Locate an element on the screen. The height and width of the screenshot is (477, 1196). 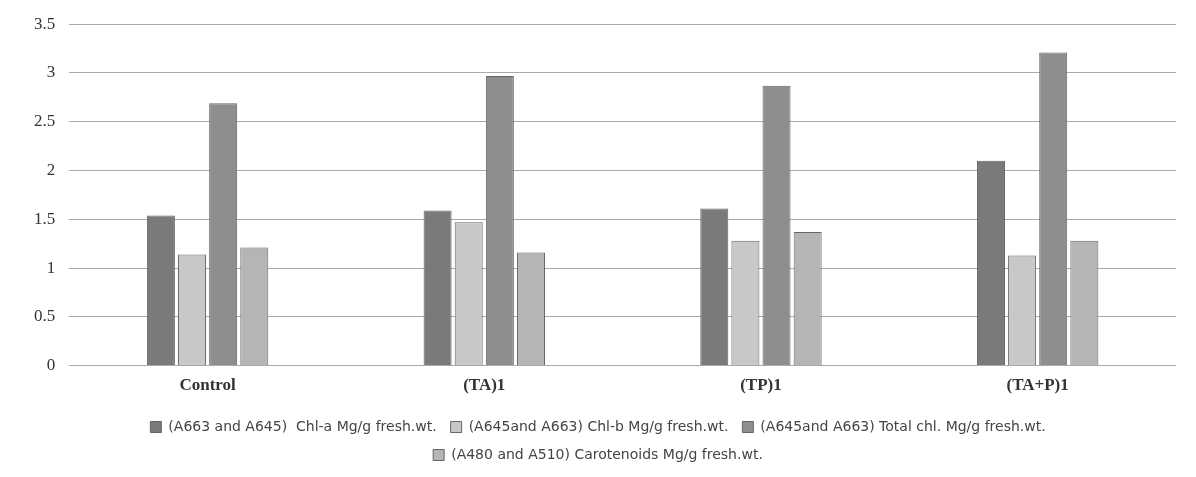
y-tick-label: 3.5 is located at coordinates (45, 23).